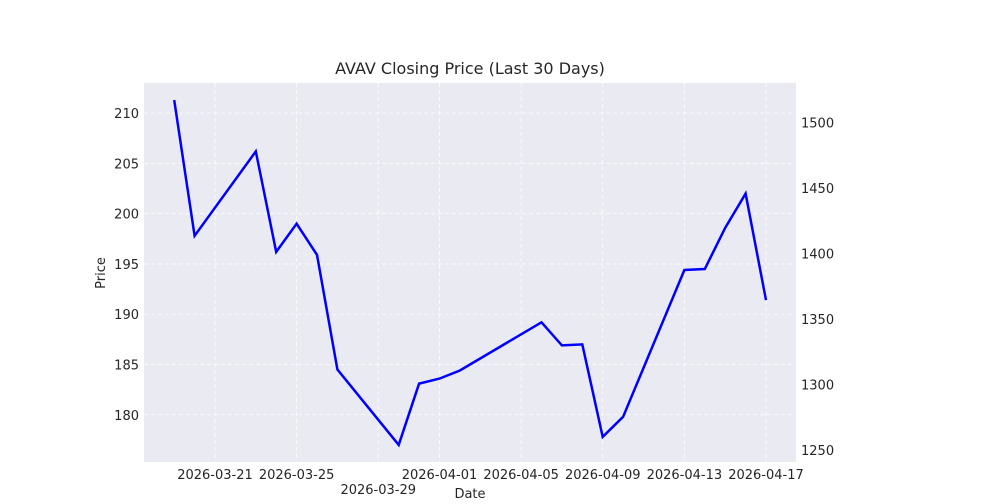 The height and width of the screenshot is (504, 1000). What do you see at coordinates (603, 475) in the screenshot?
I see `x-tick-label: 2026-04-09` at bounding box center [603, 475].